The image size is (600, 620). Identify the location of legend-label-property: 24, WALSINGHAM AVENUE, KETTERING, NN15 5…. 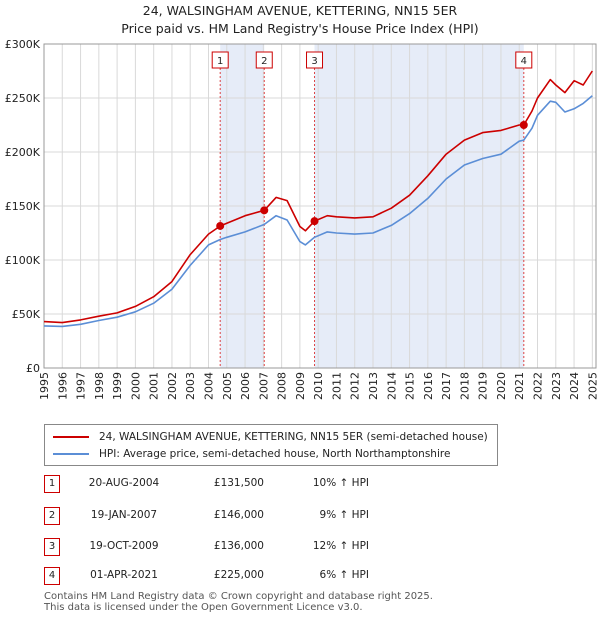
(293, 437).